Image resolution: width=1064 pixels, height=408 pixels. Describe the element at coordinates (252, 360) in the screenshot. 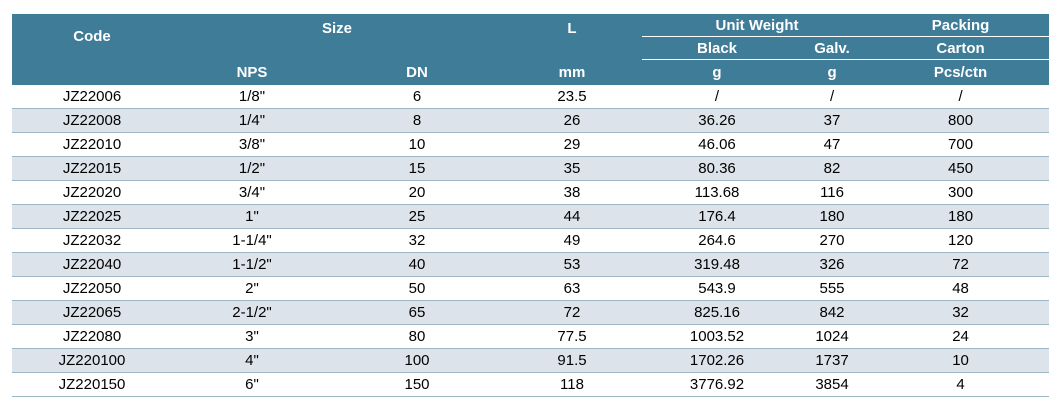

I see `cell-nps: 4"` at that location.